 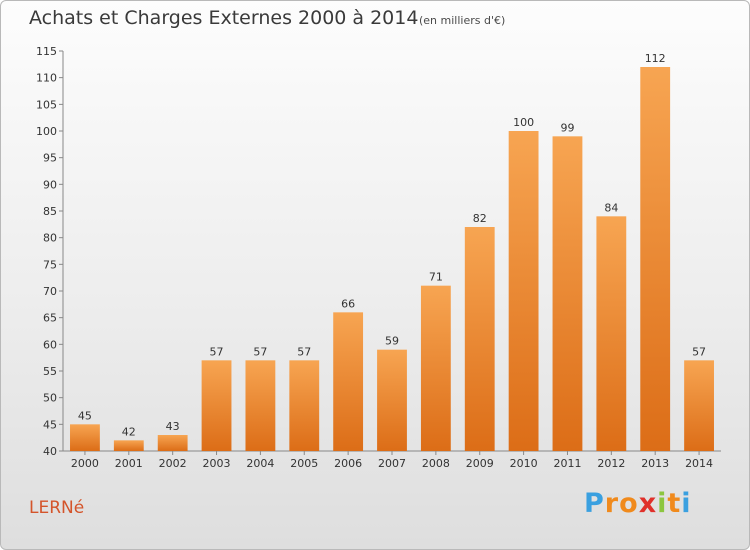 I want to click on bar-value-label: 43, so click(x=173, y=426).